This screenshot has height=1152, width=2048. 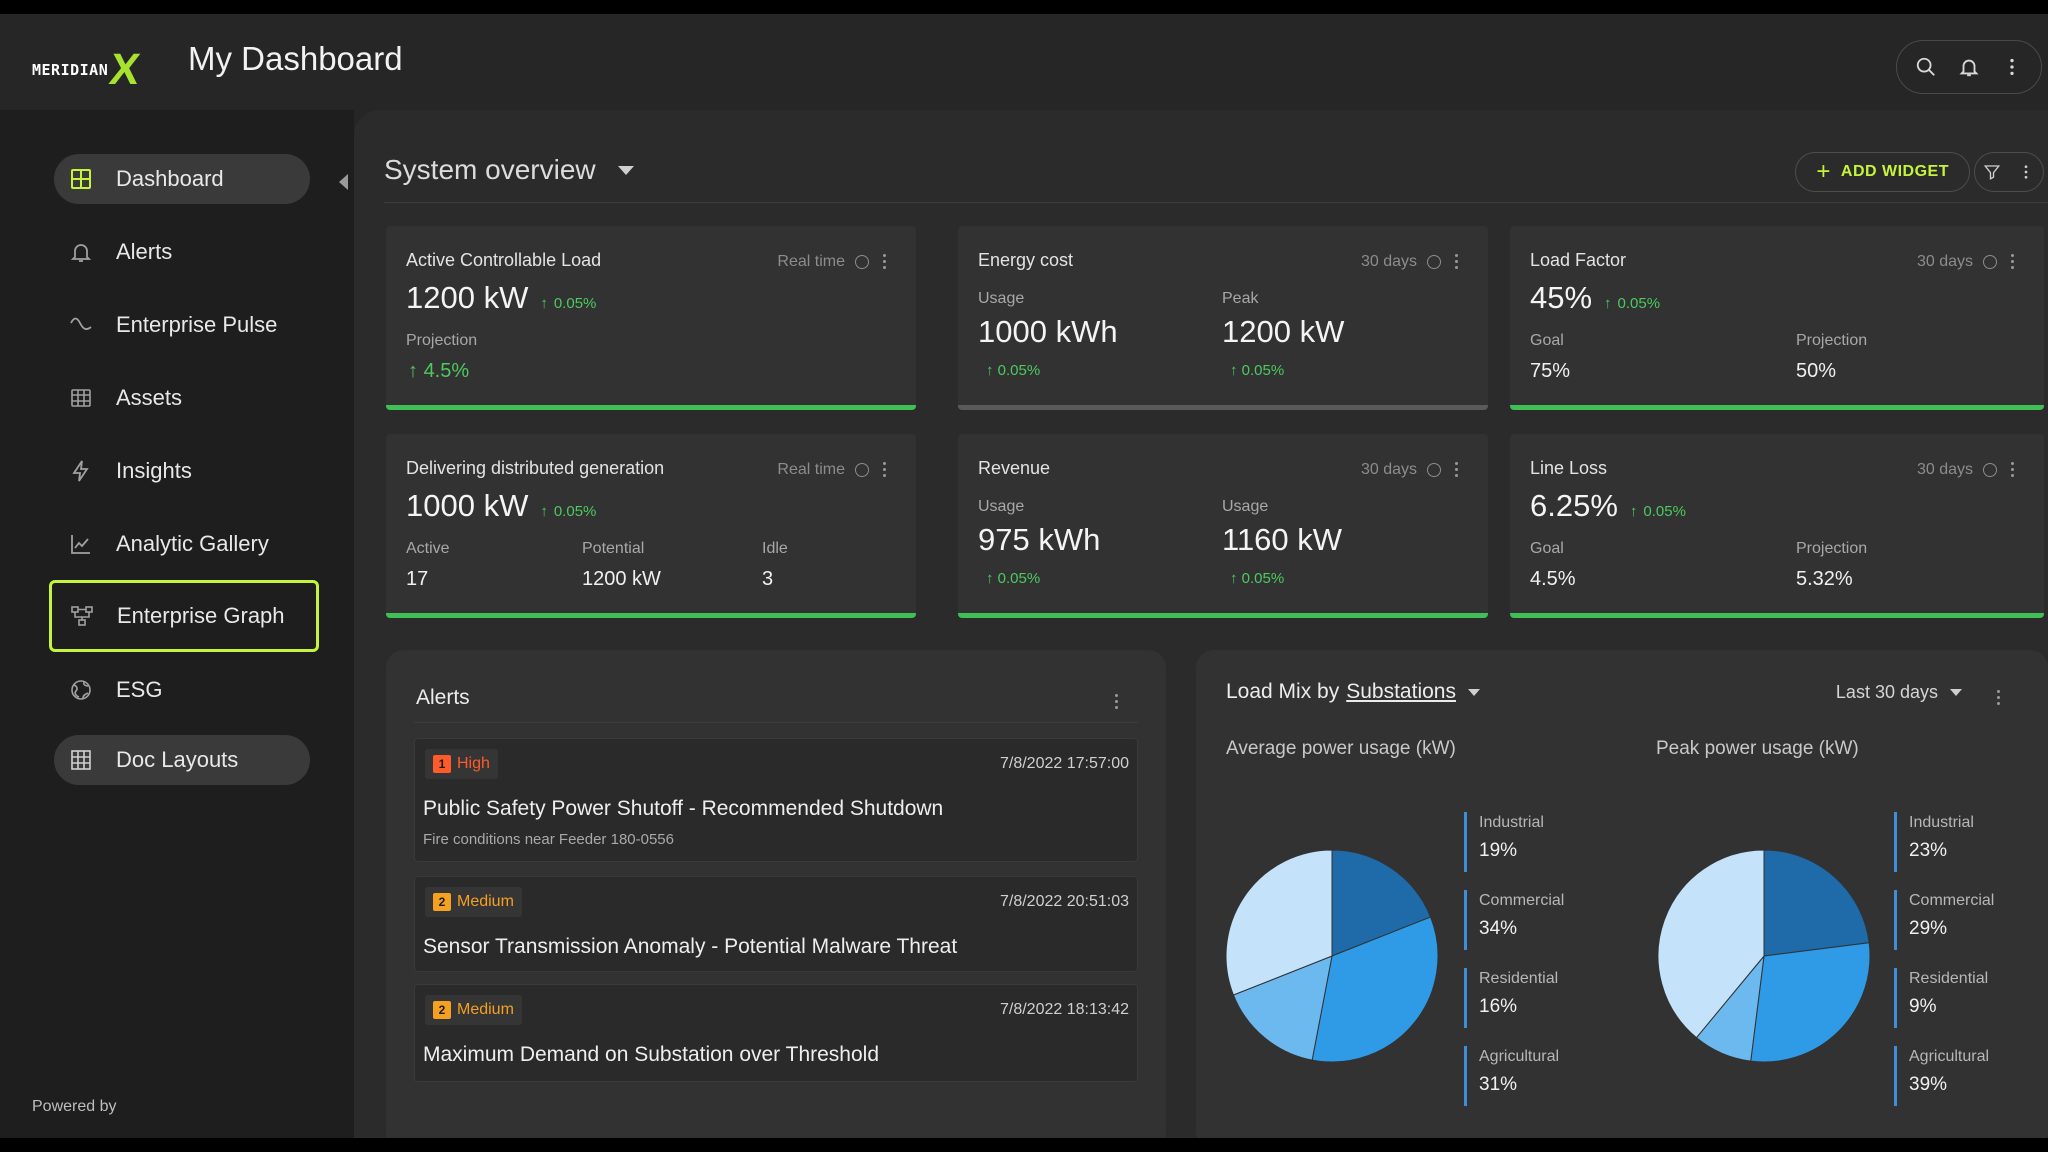 I want to click on sidebar-item-insights: Insights, so click(x=182, y=471).